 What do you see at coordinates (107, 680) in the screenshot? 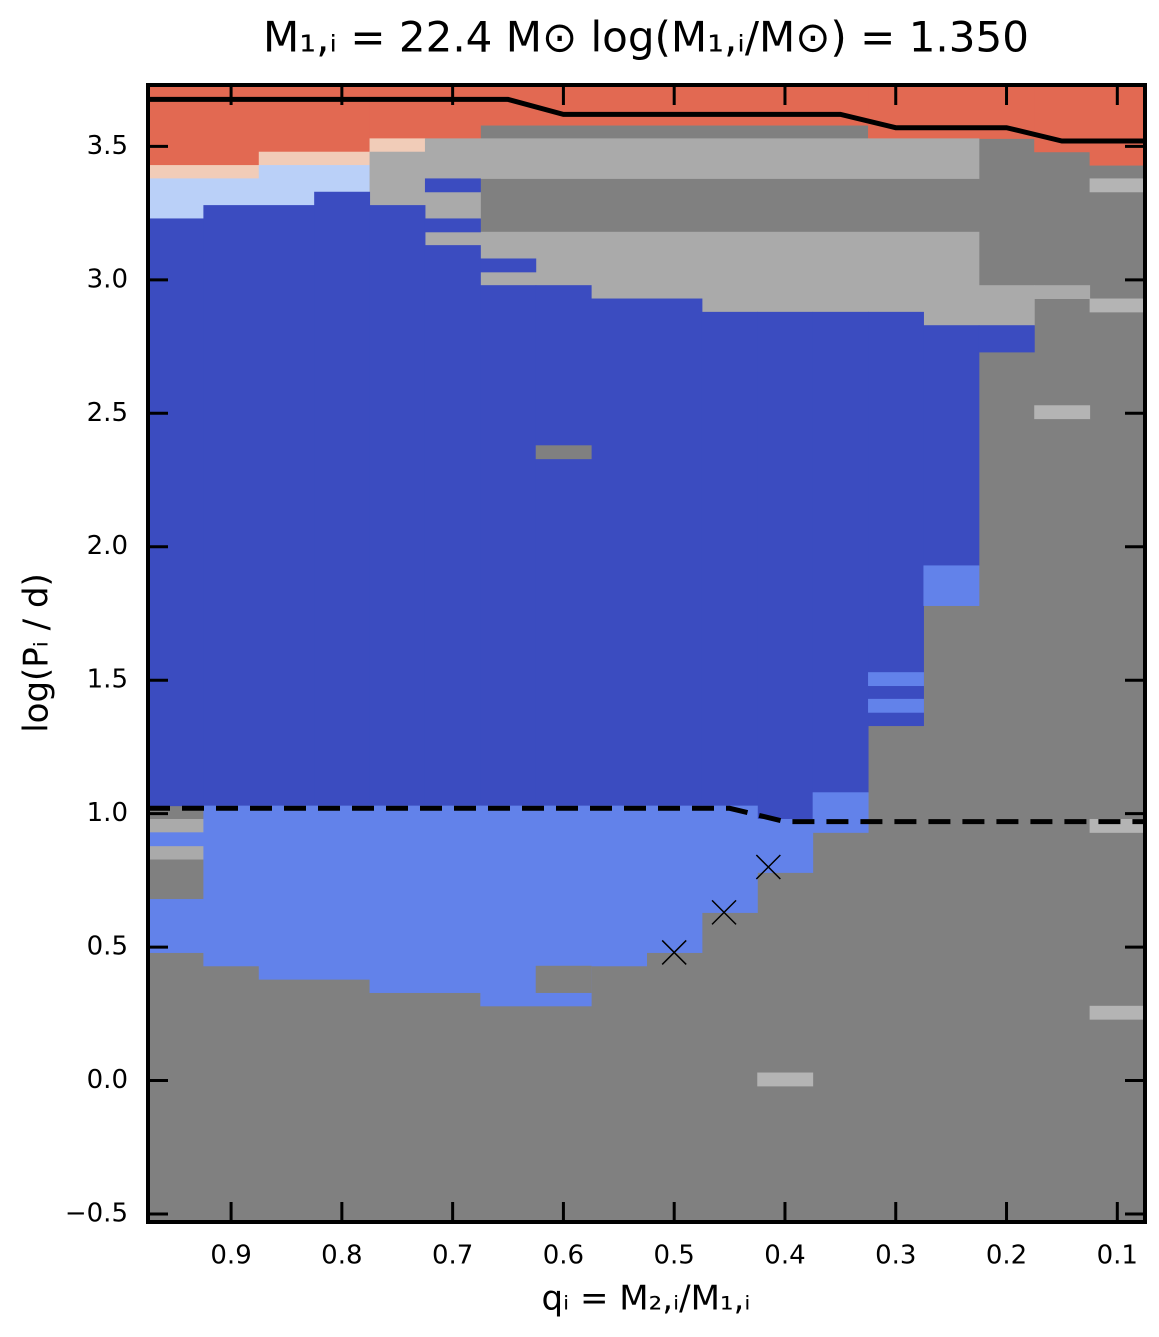
I see `y-tick-label: 1.5` at bounding box center [107, 680].